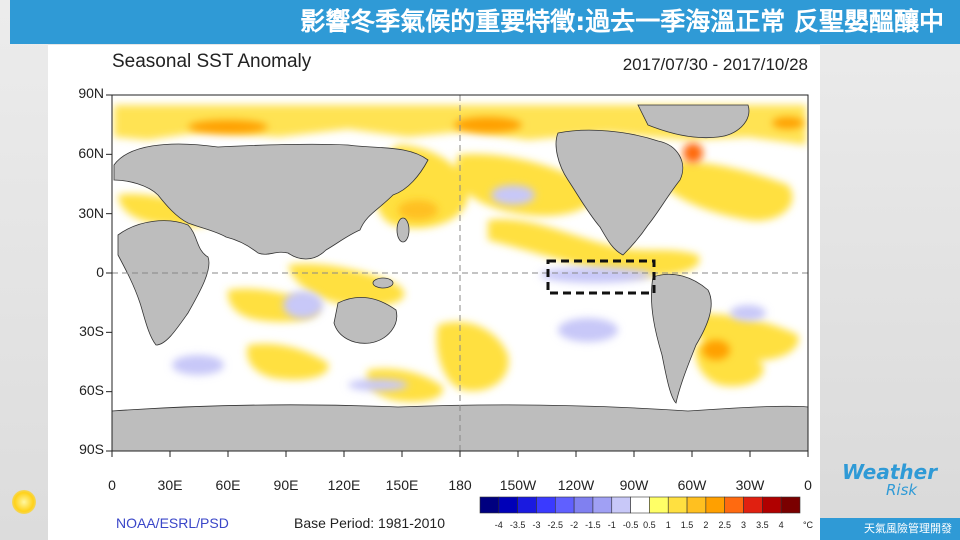 The width and height of the screenshot is (960, 540). Describe the element at coordinates (902, 490) in the screenshot. I see `logo-subtext: Risk` at that location.